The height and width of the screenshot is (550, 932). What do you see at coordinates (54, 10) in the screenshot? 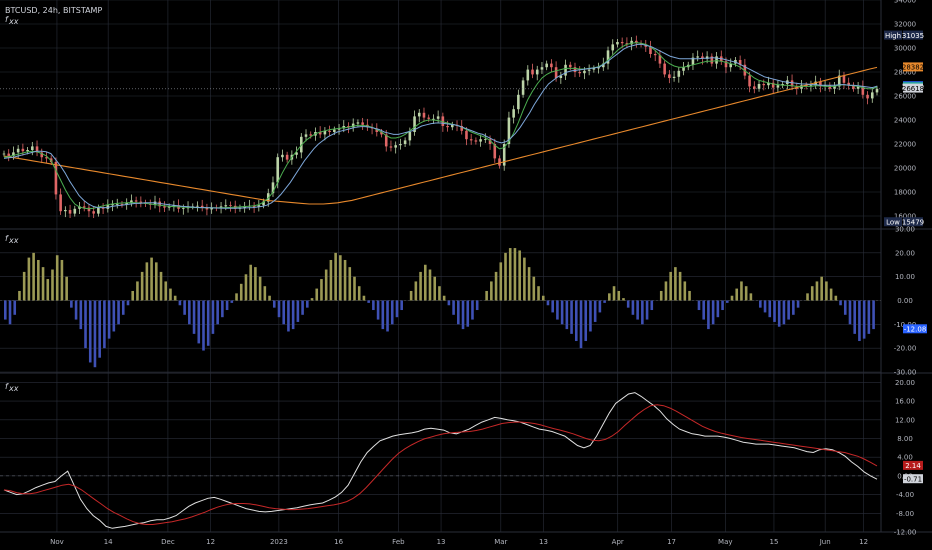
I see `symbol-title: BTCUSD, 24h, BITSTAMP` at bounding box center [54, 10].